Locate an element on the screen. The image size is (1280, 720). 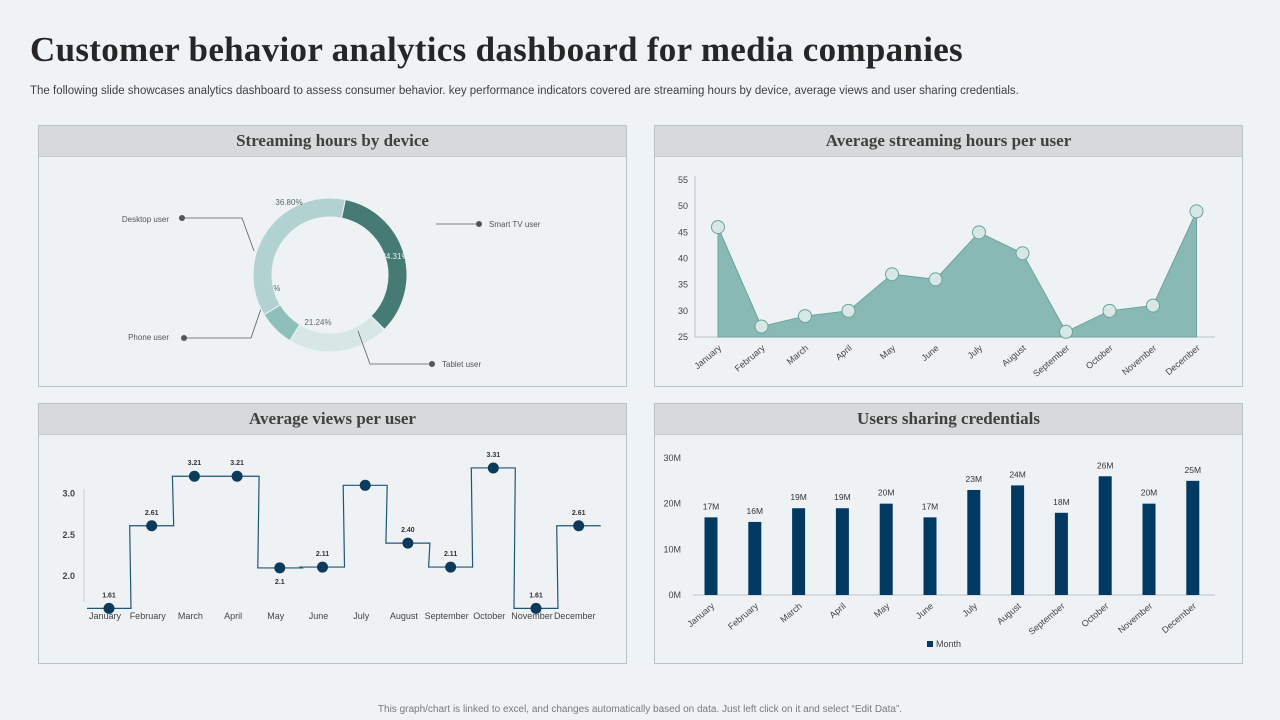
y-tick-label: 30 is located at coordinates (683, 311).